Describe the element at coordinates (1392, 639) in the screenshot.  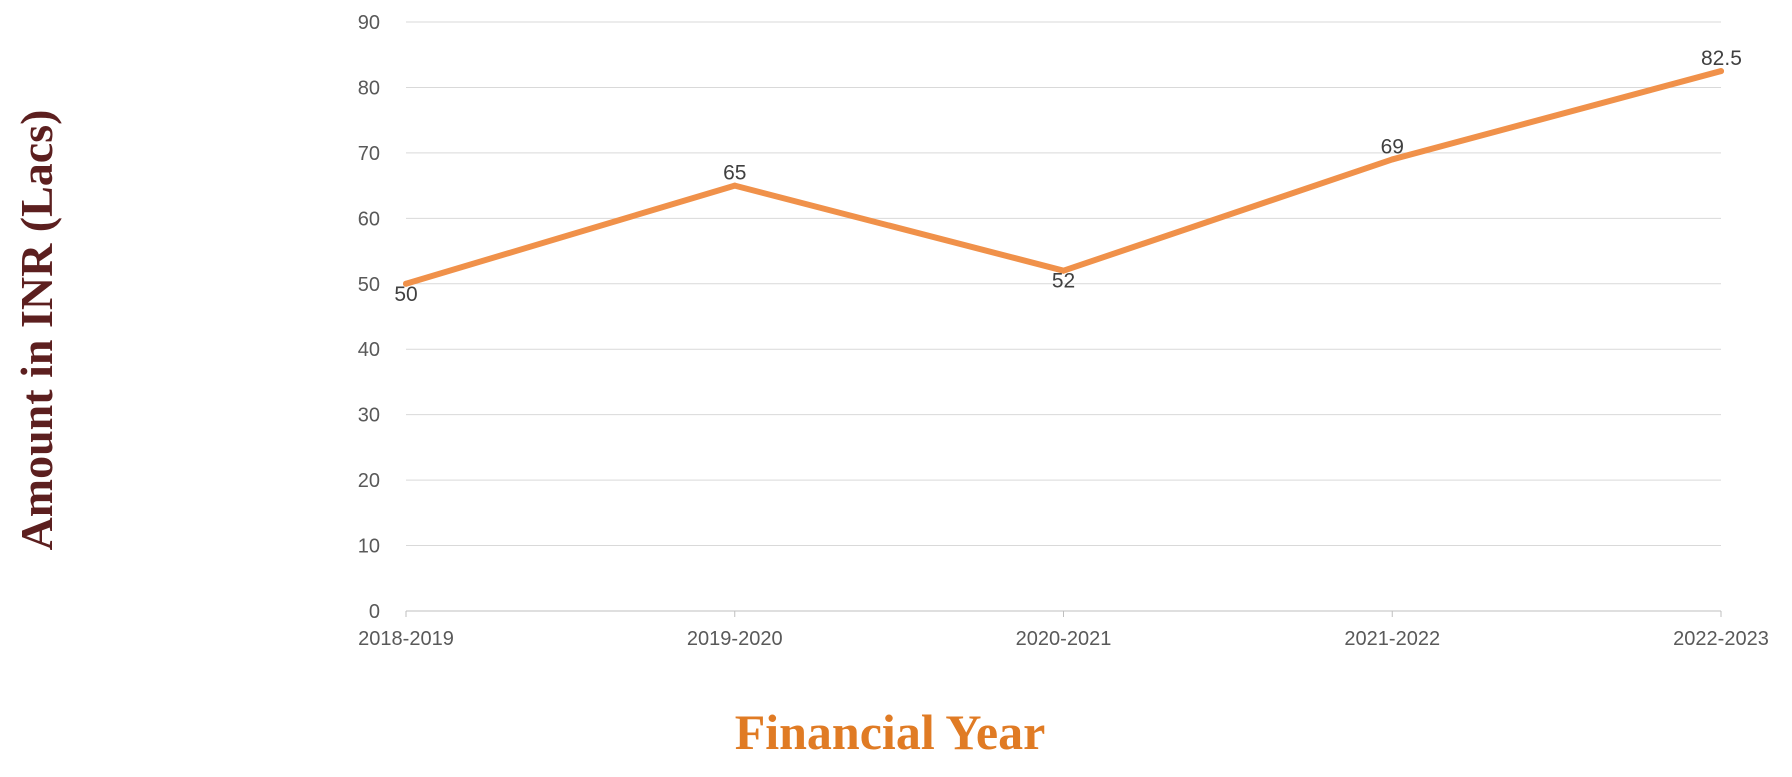
I see `x-tick-label: 2021-2022` at that location.